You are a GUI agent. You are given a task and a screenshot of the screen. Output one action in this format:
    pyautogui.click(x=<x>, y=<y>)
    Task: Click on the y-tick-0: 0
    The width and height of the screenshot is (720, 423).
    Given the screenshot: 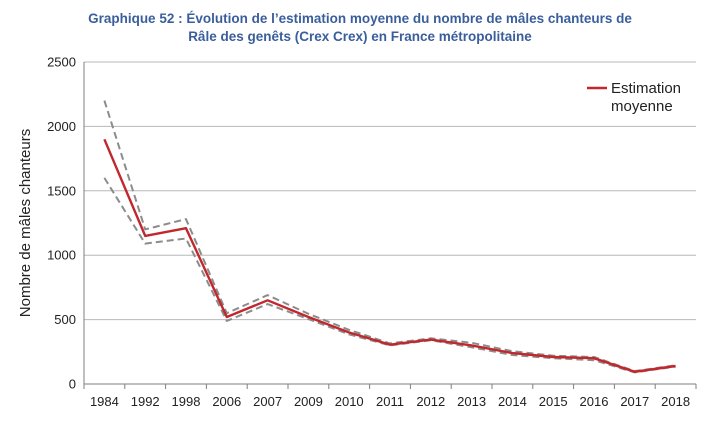 What is the action you would take?
    pyautogui.click(x=72, y=384)
    